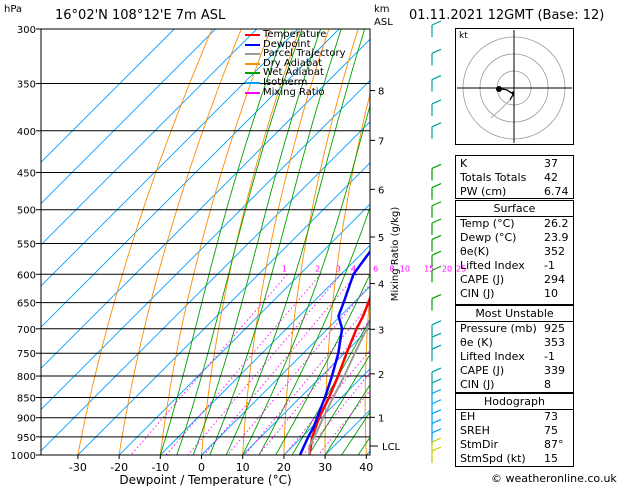 The image size is (629, 486). Describe the element at coordinates (381, 92) in the screenshot. I see `km-tick-label: 8` at that location.